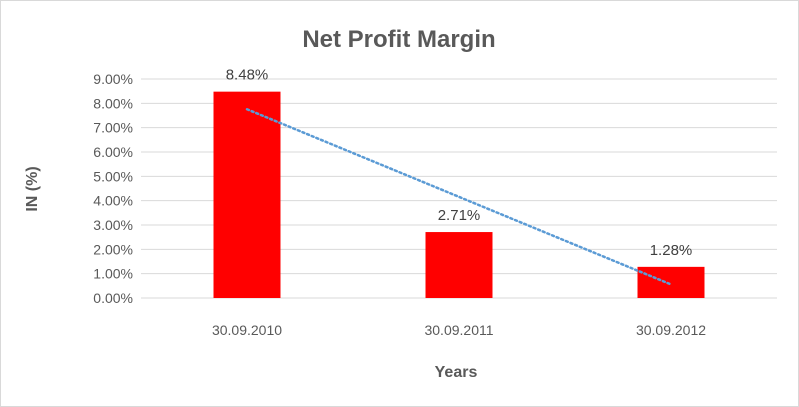 The height and width of the screenshot is (407, 799). Describe the element at coordinates (456, 372) in the screenshot. I see `x-axis-title: Years` at that location.